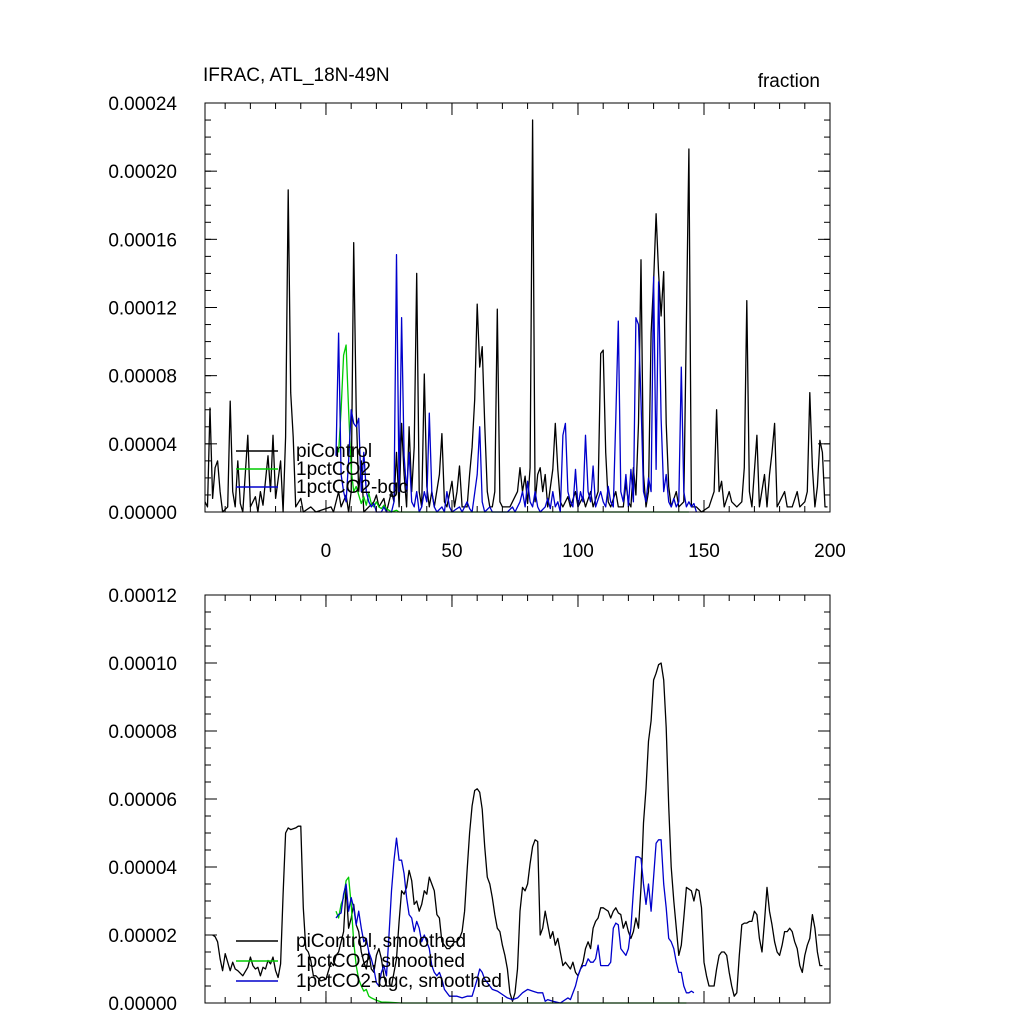  What do you see at coordinates (142, 104) in the screenshot?
I see `y-tick-label: 0.00024` at bounding box center [142, 104].